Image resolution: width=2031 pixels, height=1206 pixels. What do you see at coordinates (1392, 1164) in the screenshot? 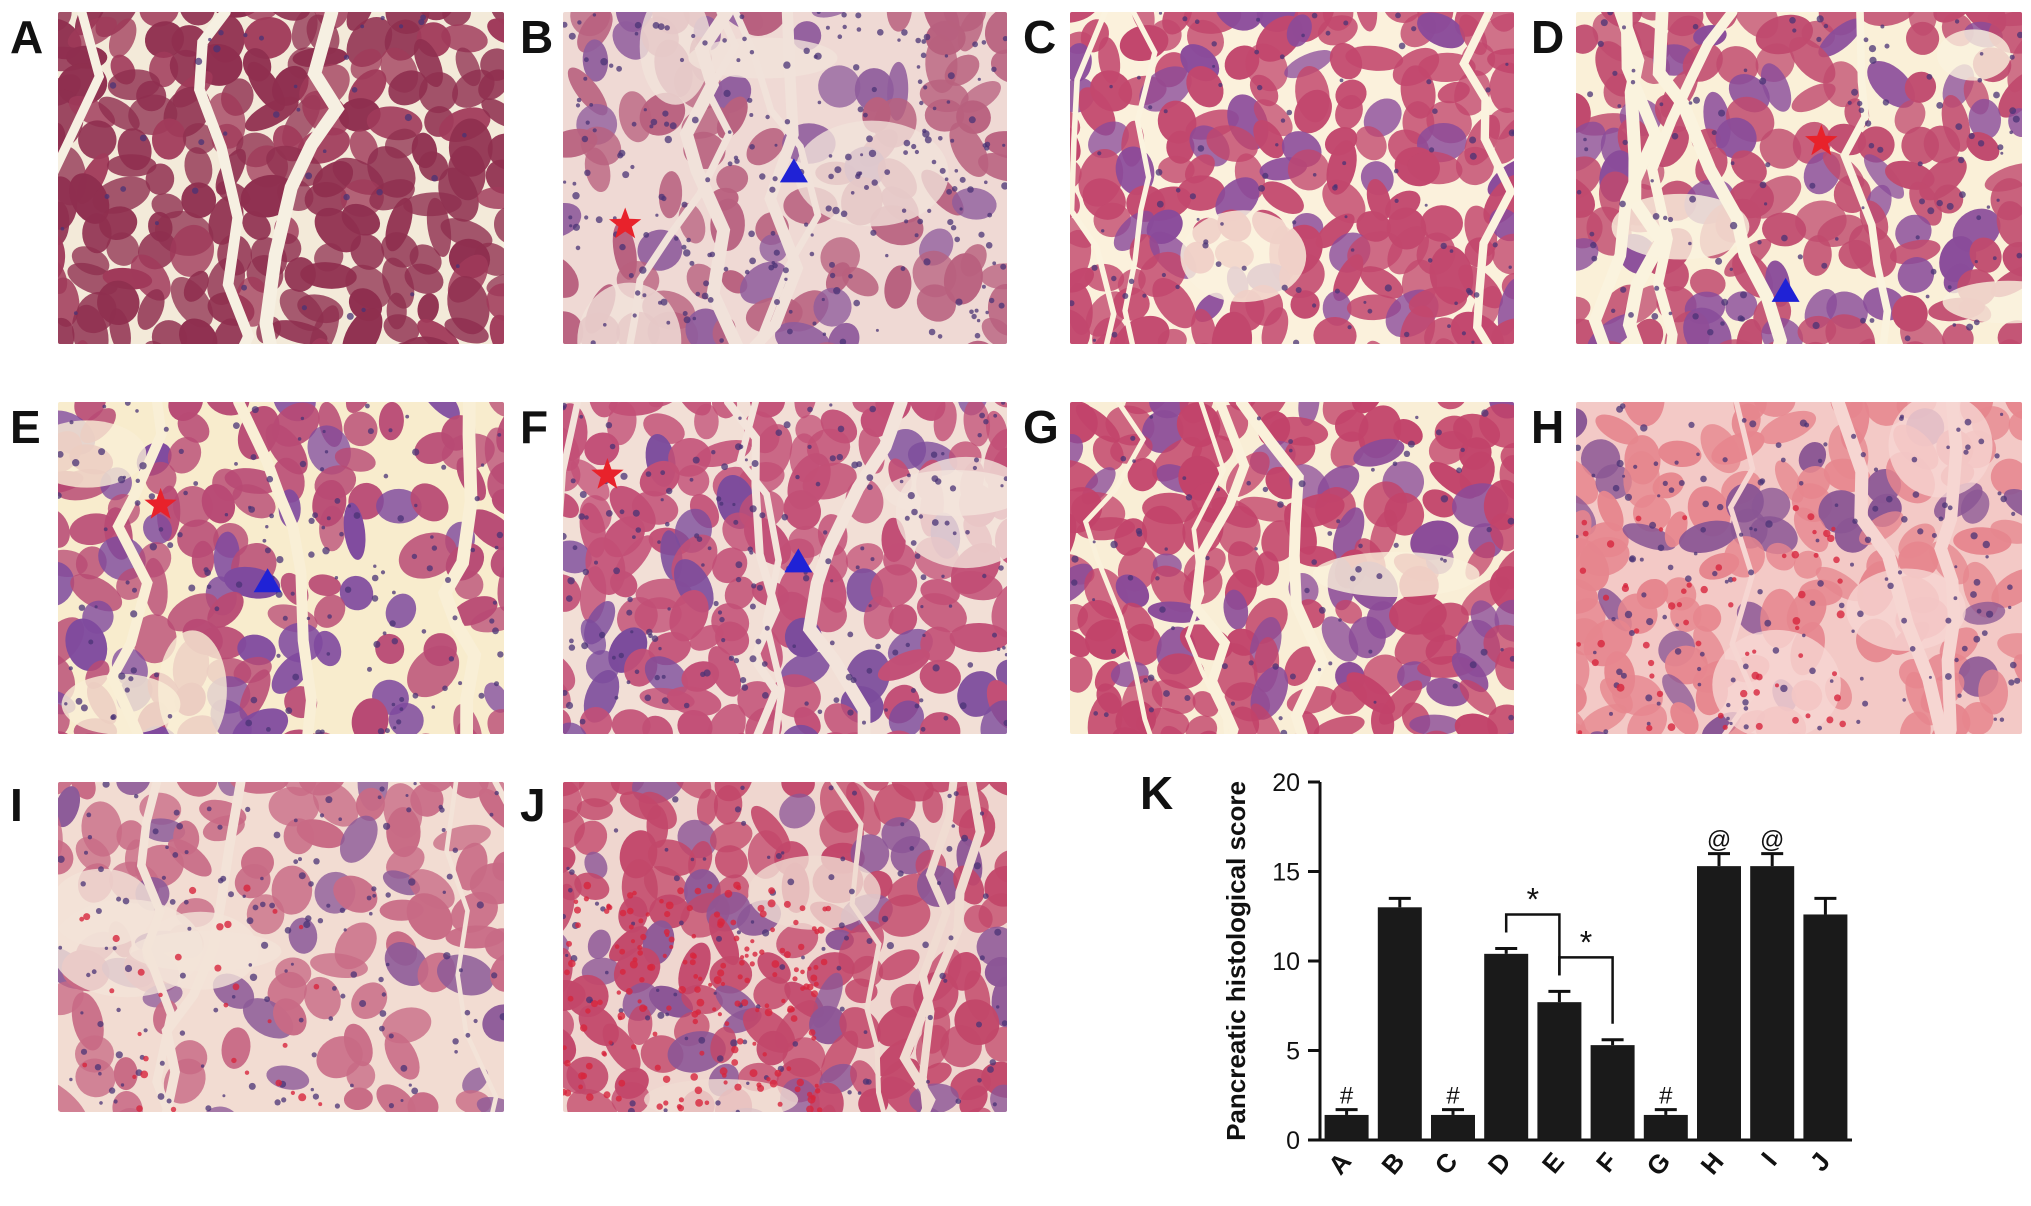
I see `x-tick-label: B` at bounding box center [1392, 1164].